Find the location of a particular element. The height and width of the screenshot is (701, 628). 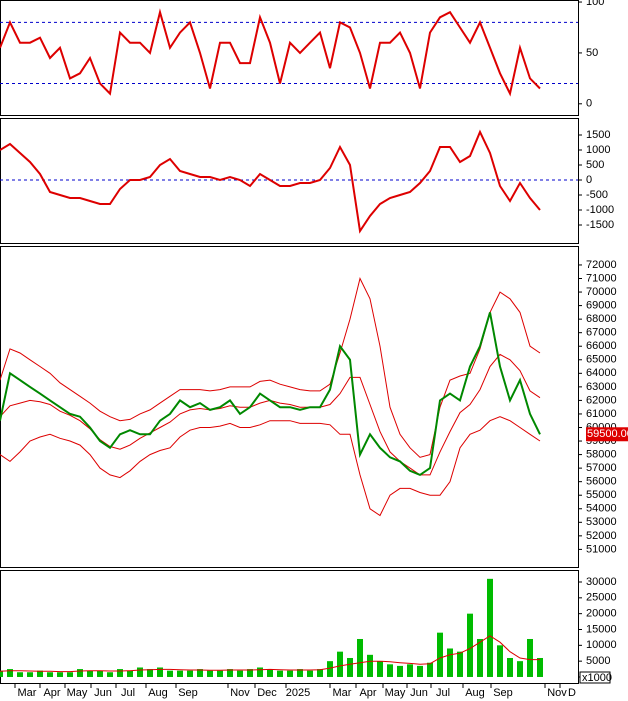

y-tick-label: 62000 is located at coordinates (601, 400).